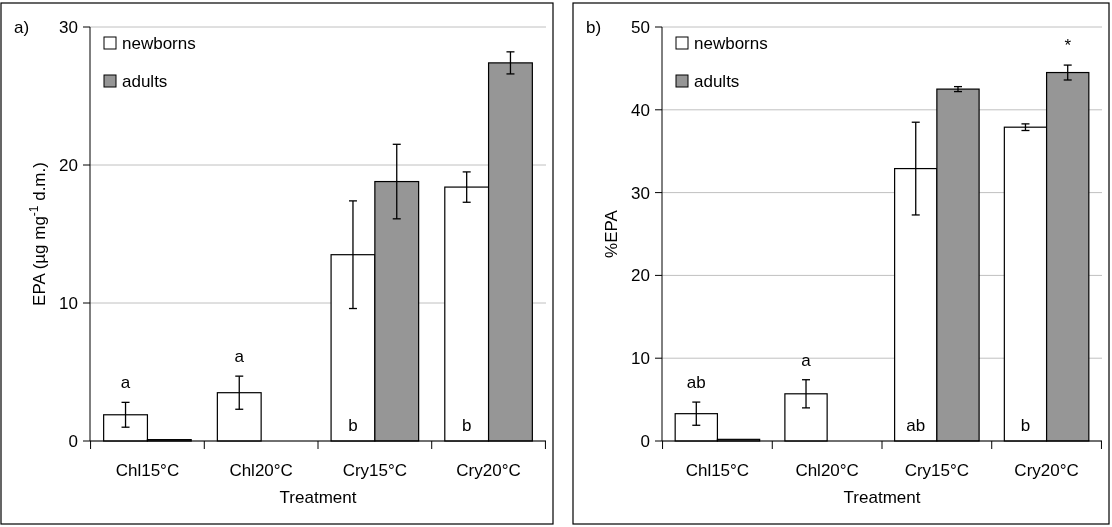 Image resolution: width=1112 pixels, height=527 pixels. Describe the element at coordinates (640, 27) in the screenshot. I see `y-tick-label: 50` at that location.